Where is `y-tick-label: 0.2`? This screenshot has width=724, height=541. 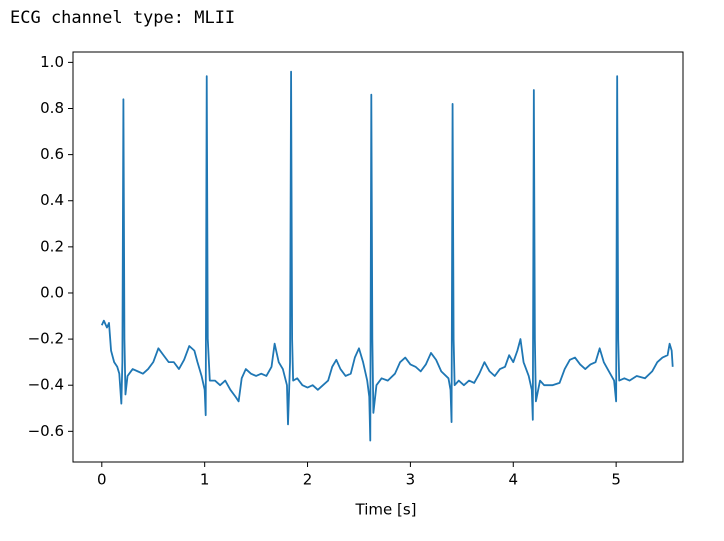 y-tick-label: 0.2 is located at coordinates (52, 246).